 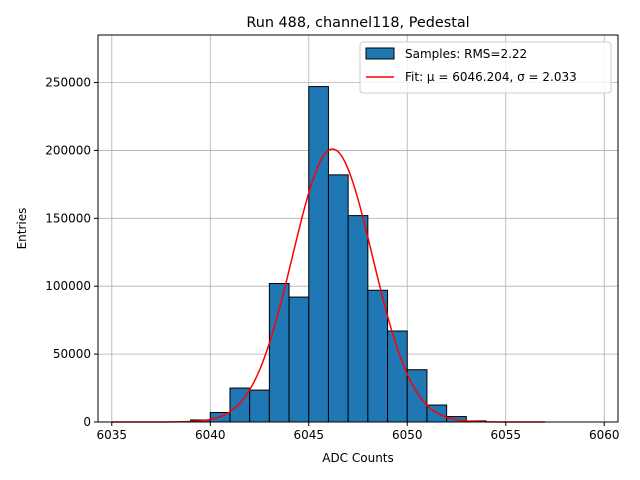 I want to click on y-tick-label: 250000, so click(x=68, y=83).